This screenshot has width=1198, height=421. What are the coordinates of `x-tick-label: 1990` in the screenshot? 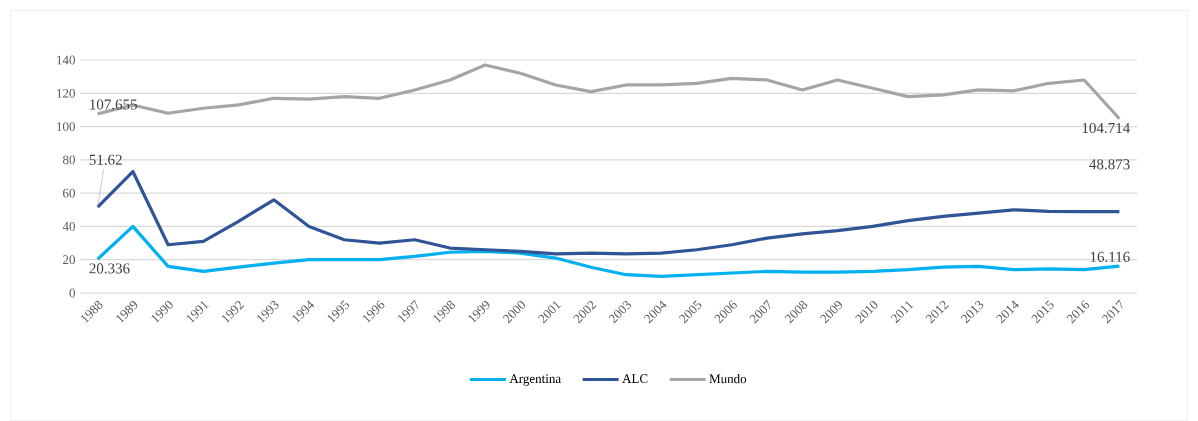 It's located at (162, 312).